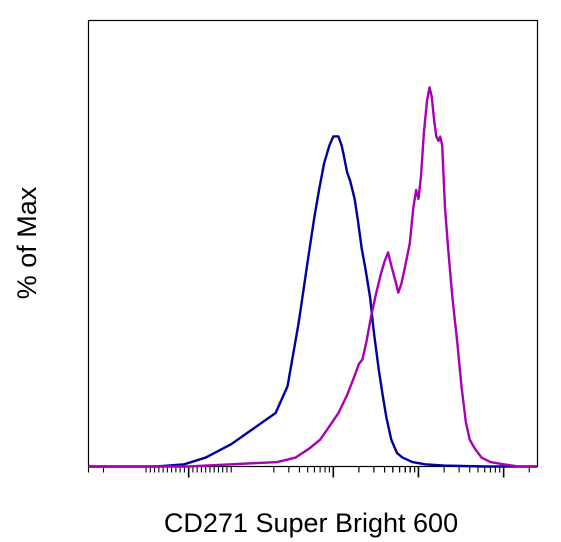 Image resolution: width=561 pixels, height=542 pixels. Describe the element at coordinates (27, 242) in the screenshot. I see `y-axis-label: % of Max` at that location.